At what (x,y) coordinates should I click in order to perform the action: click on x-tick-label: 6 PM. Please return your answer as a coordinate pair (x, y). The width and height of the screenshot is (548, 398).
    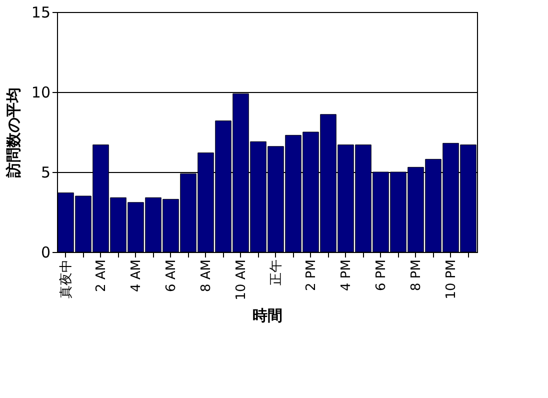
    Looking at the image, I should click on (381, 275).